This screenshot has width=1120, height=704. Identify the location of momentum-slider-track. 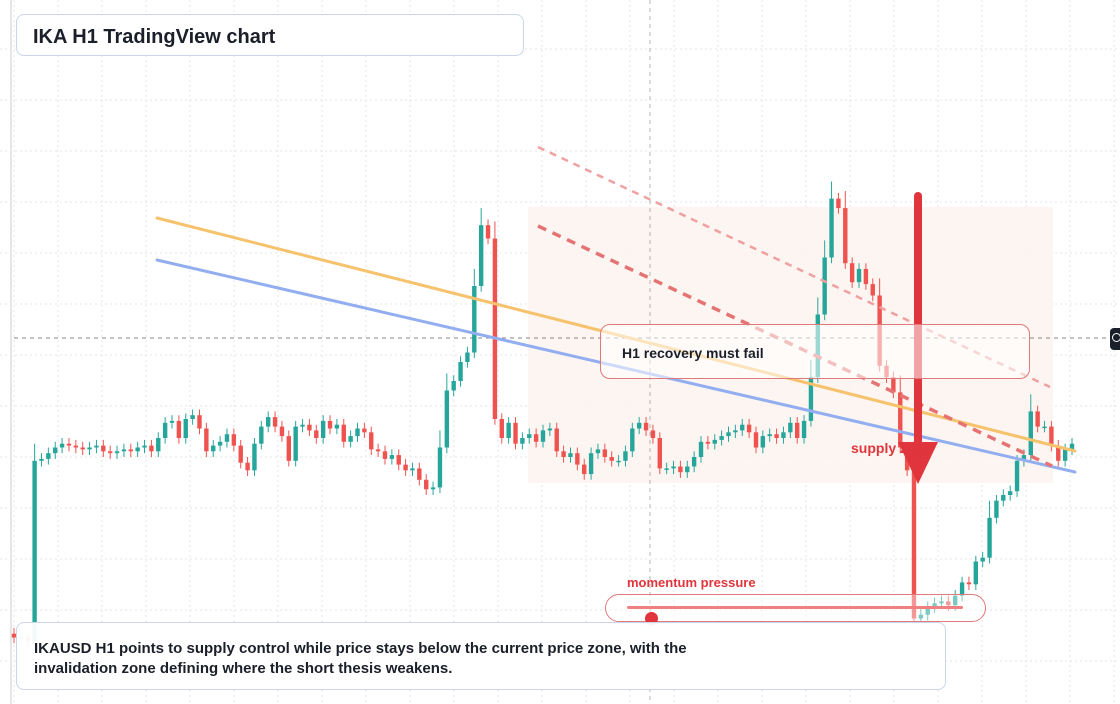
(795, 615).